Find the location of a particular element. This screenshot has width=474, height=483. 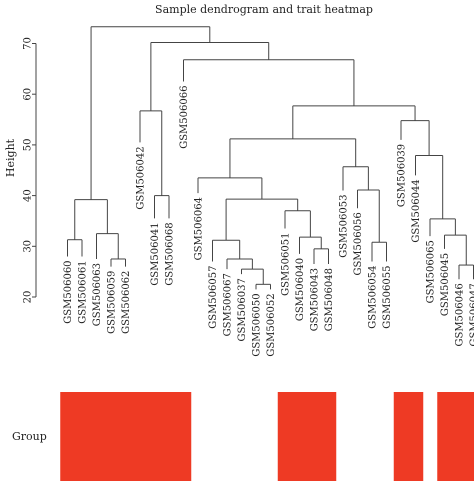

leaf-label: GSM506054 is located at coordinates (373, 297).